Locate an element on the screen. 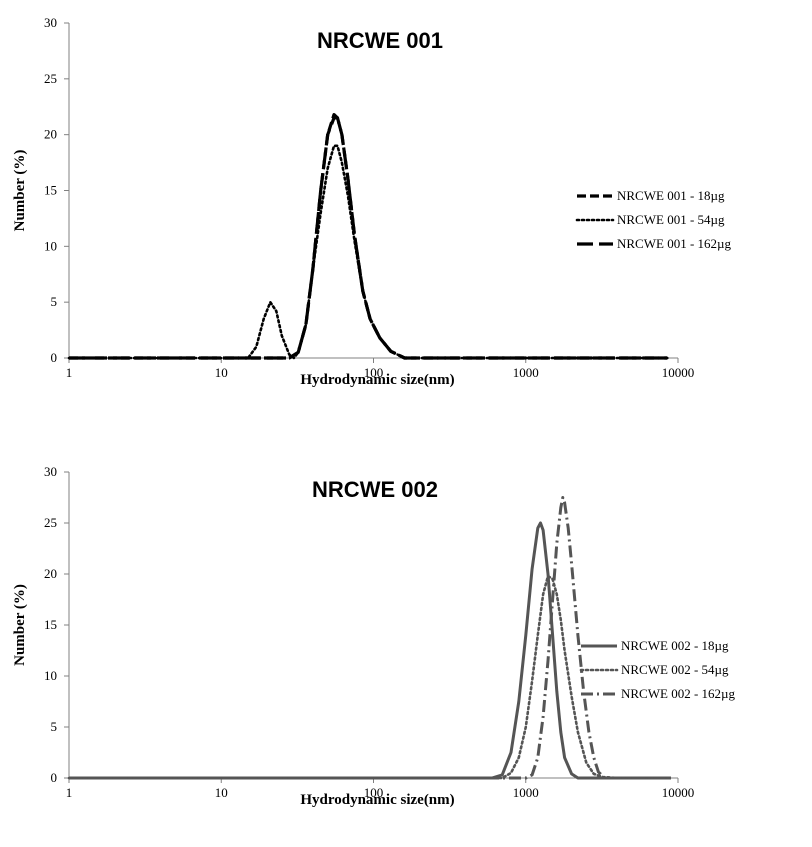  legend-label-3: NRCWE 001 - 162µg is located at coordinates (674, 243).